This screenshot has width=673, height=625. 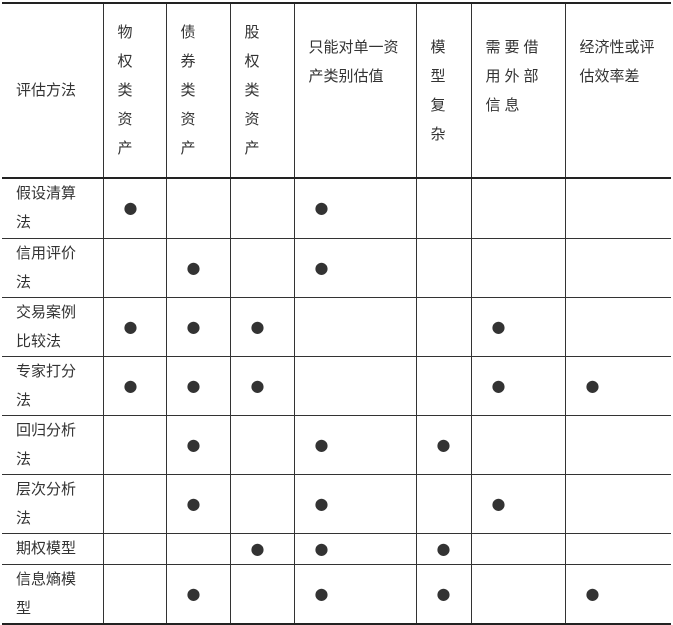 What do you see at coordinates (52, 268) in the screenshot?
I see `method-name: 信用评价法` at bounding box center [52, 268].